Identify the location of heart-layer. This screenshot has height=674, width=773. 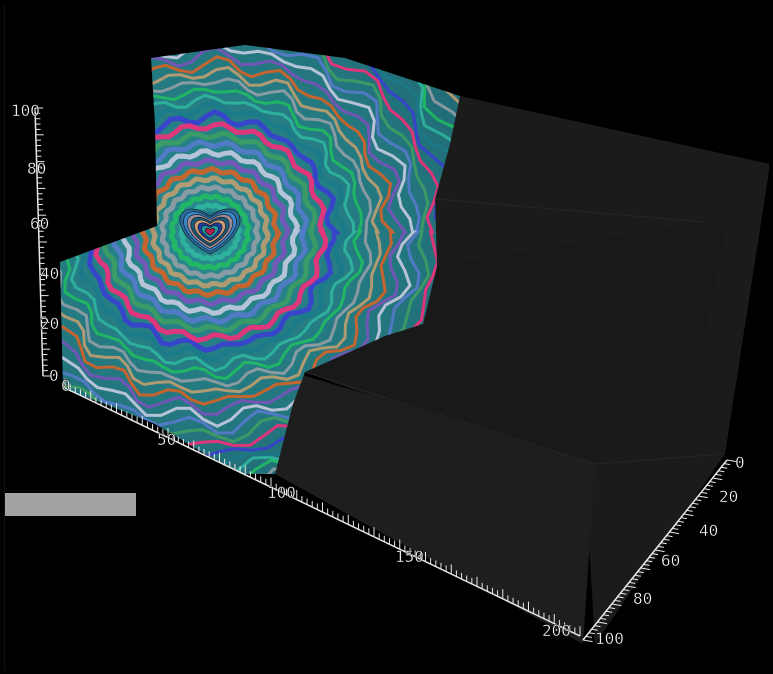
(210, 232).